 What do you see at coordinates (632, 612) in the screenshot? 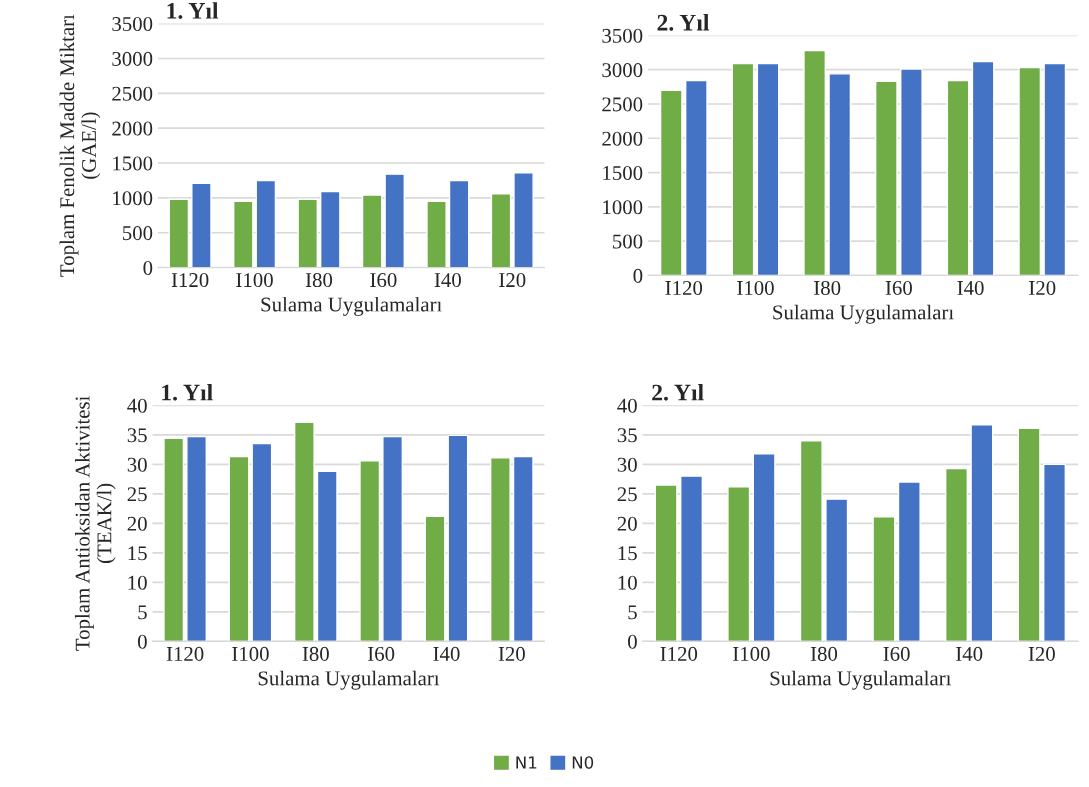
I see `y-tick-label: 5` at bounding box center [632, 612].